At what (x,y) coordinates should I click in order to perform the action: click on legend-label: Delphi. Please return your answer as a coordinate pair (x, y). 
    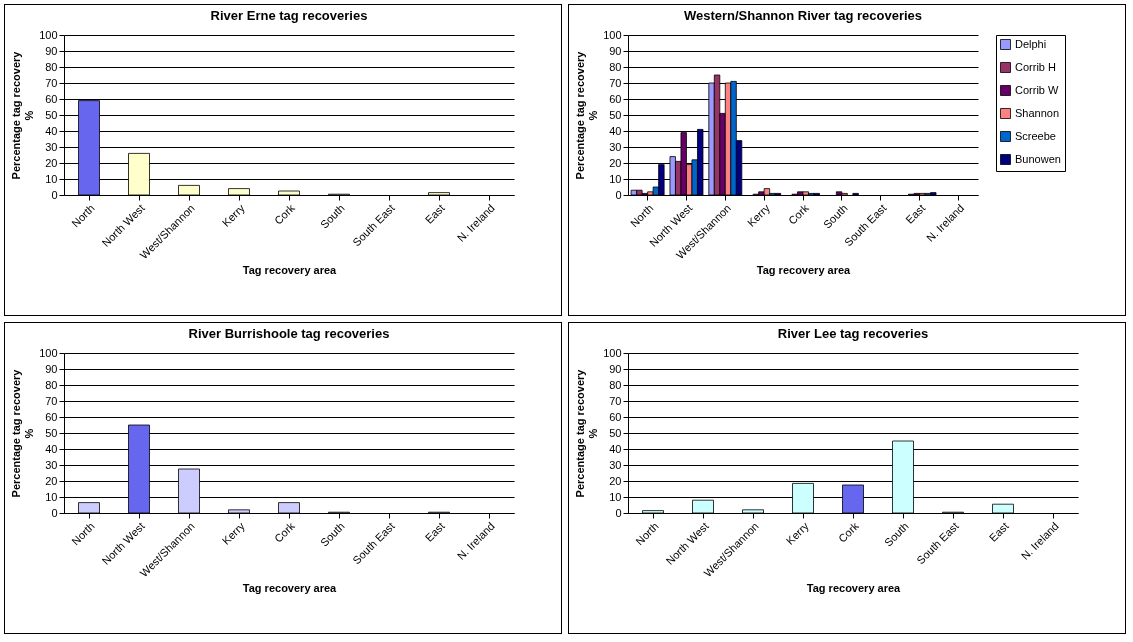
    Looking at the image, I should click on (1031, 43).